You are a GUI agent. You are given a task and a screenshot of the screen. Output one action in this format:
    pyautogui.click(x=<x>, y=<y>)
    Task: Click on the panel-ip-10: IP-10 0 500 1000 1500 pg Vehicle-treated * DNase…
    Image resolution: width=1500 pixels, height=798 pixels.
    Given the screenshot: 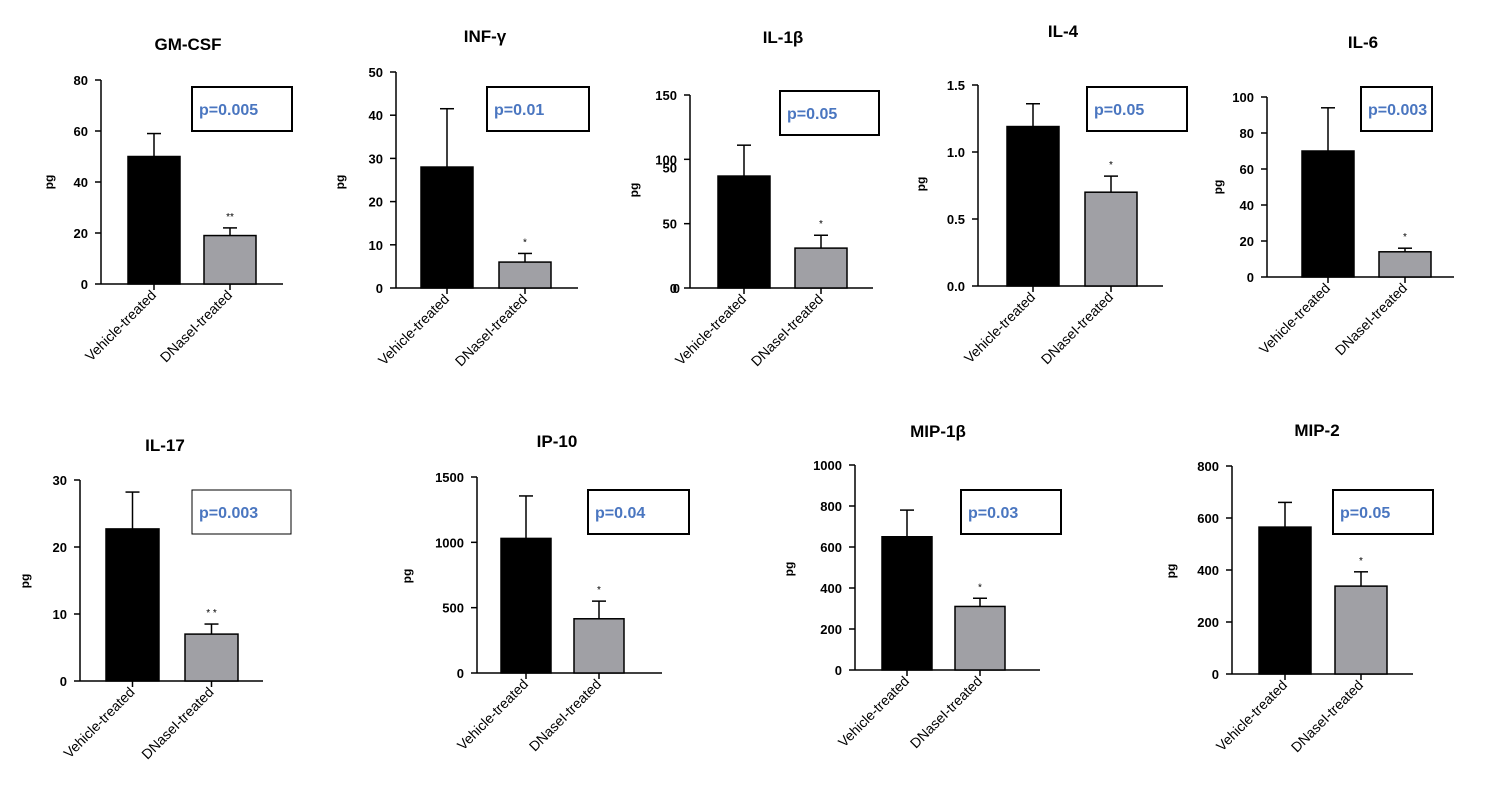 What is the action you would take?
    pyautogui.click(x=545, y=593)
    